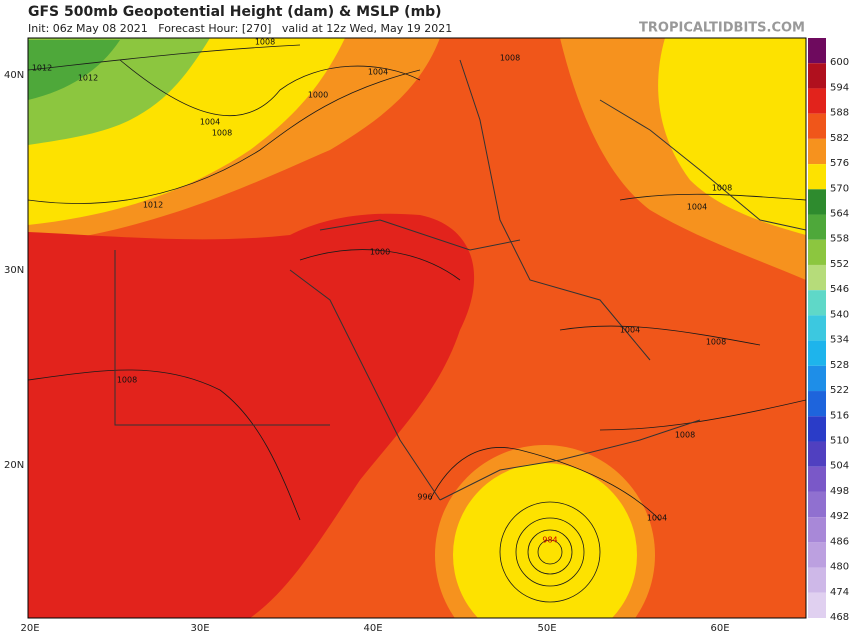 The width and height of the screenshot is (850, 639). I want to click on lon-label: 20E, so click(29, 628).